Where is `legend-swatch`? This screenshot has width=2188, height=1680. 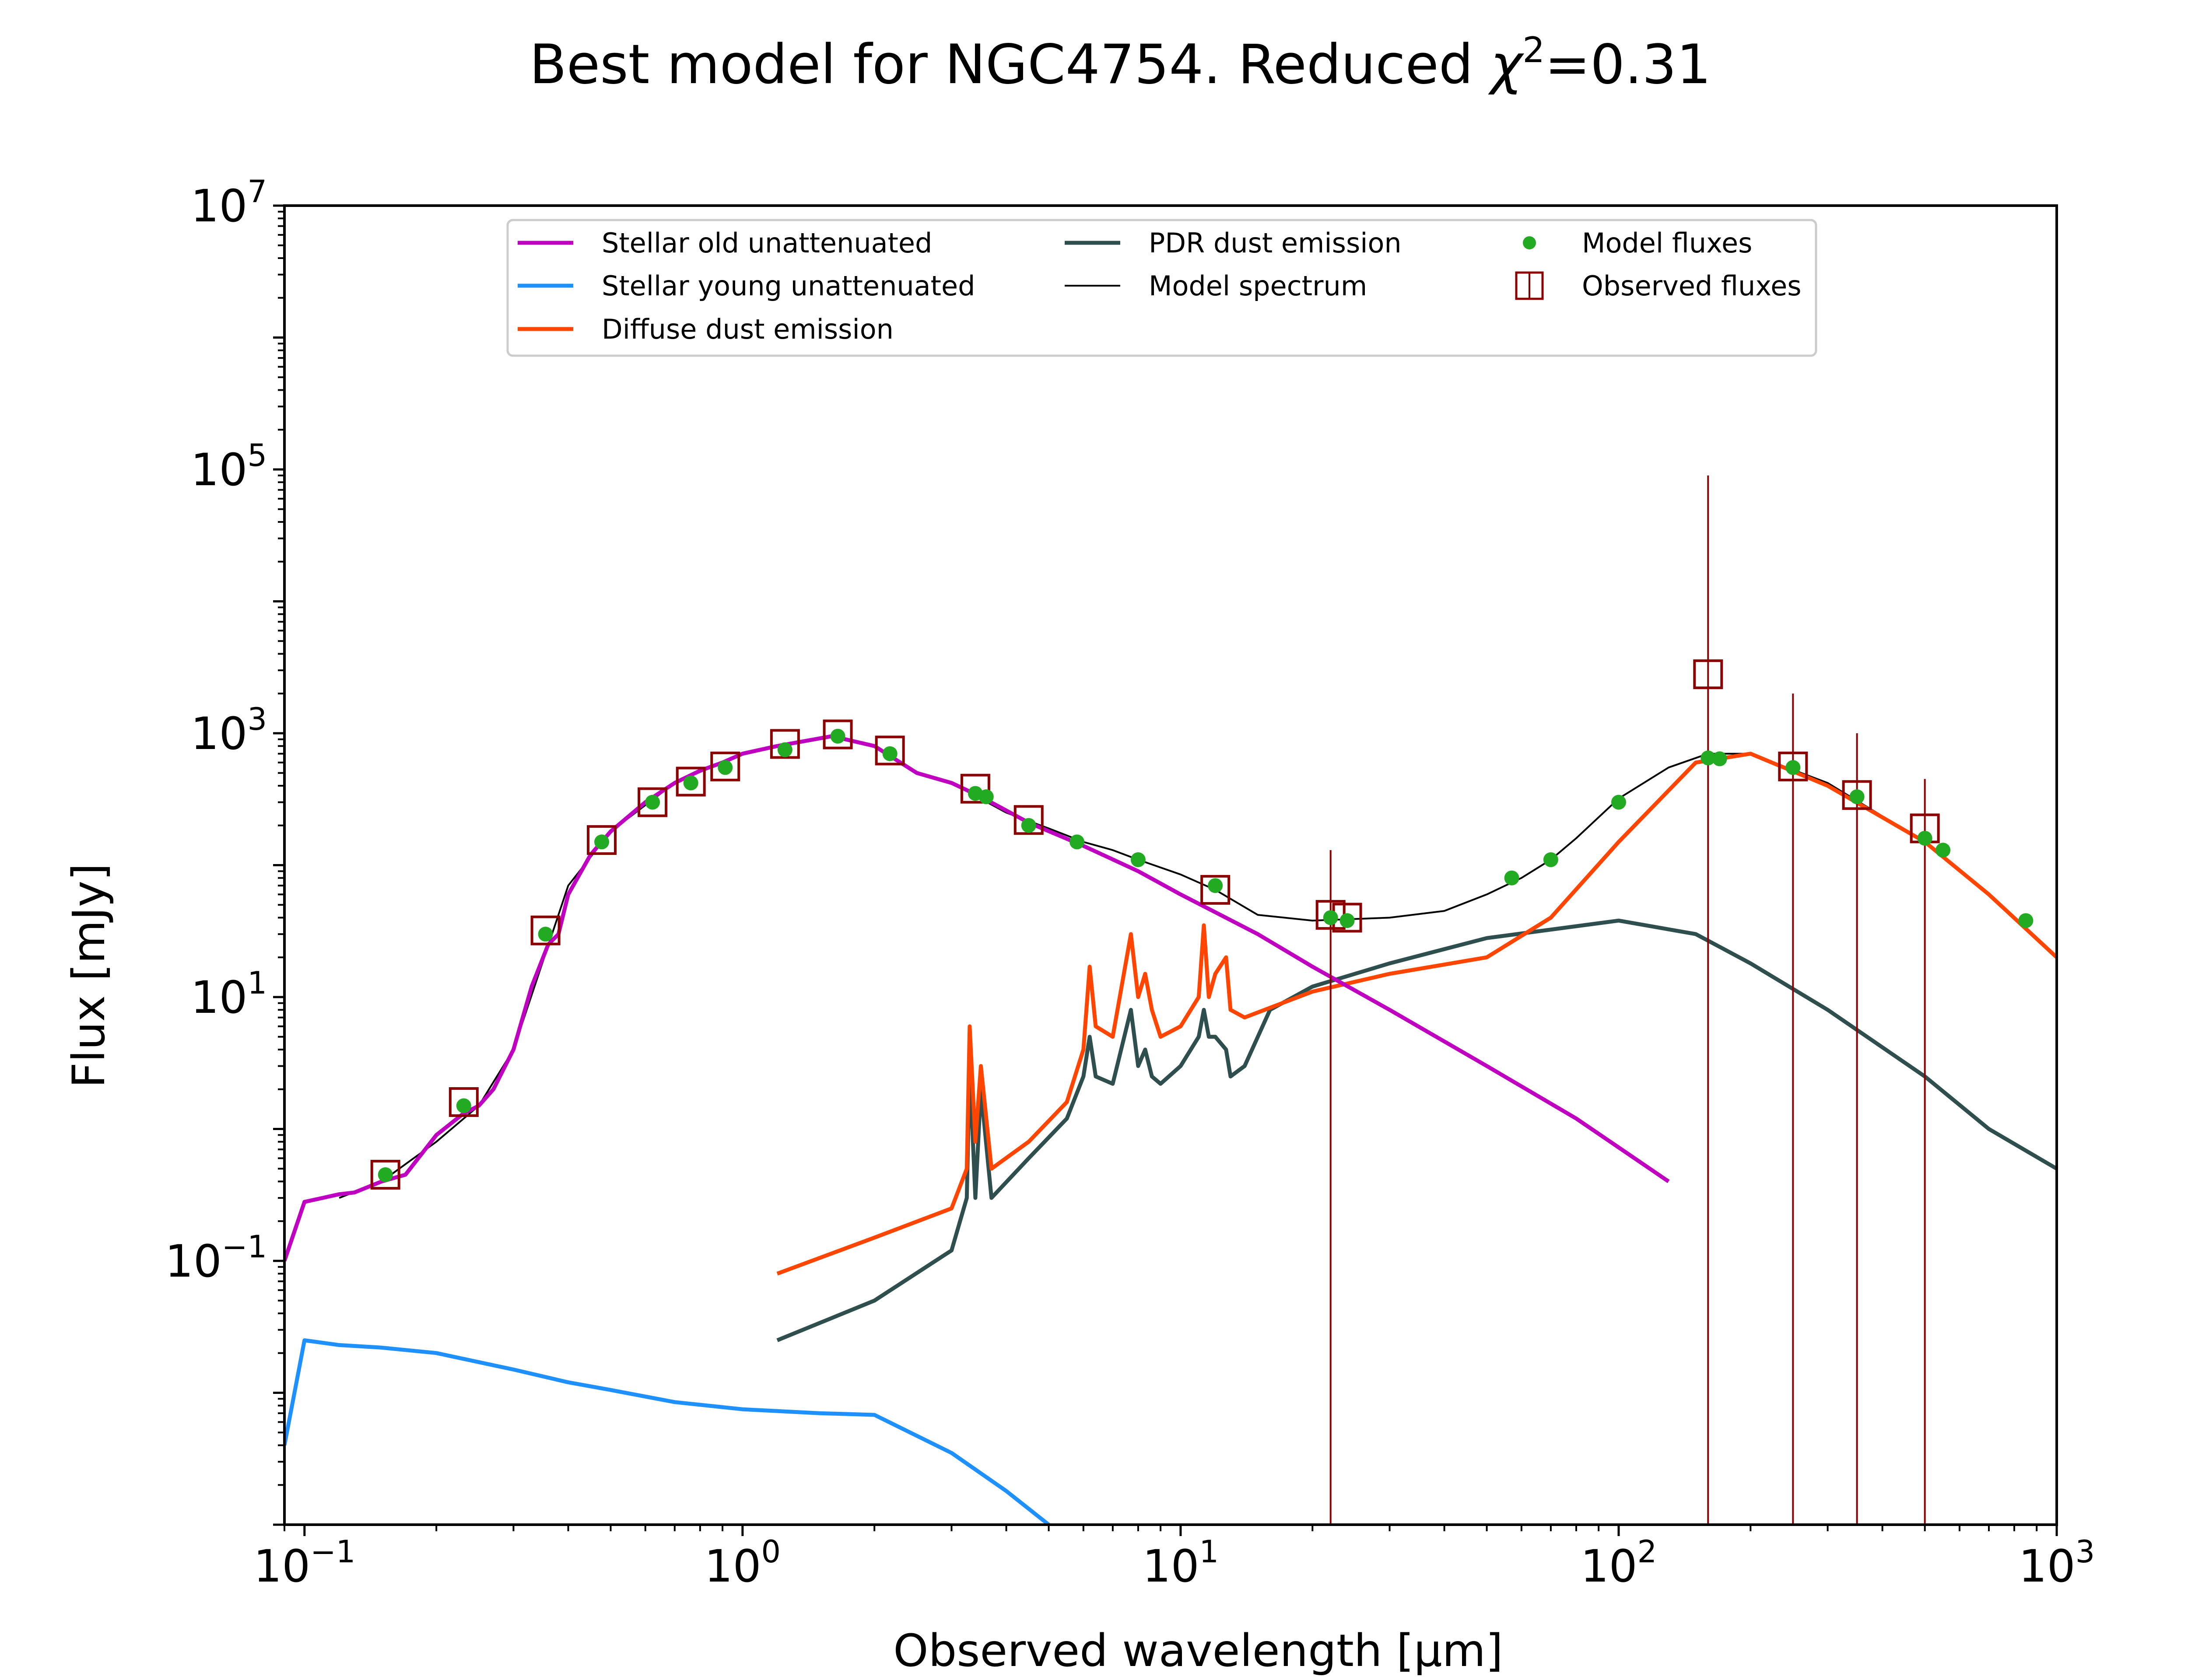
legend-swatch is located at coordinates (1529, 242).